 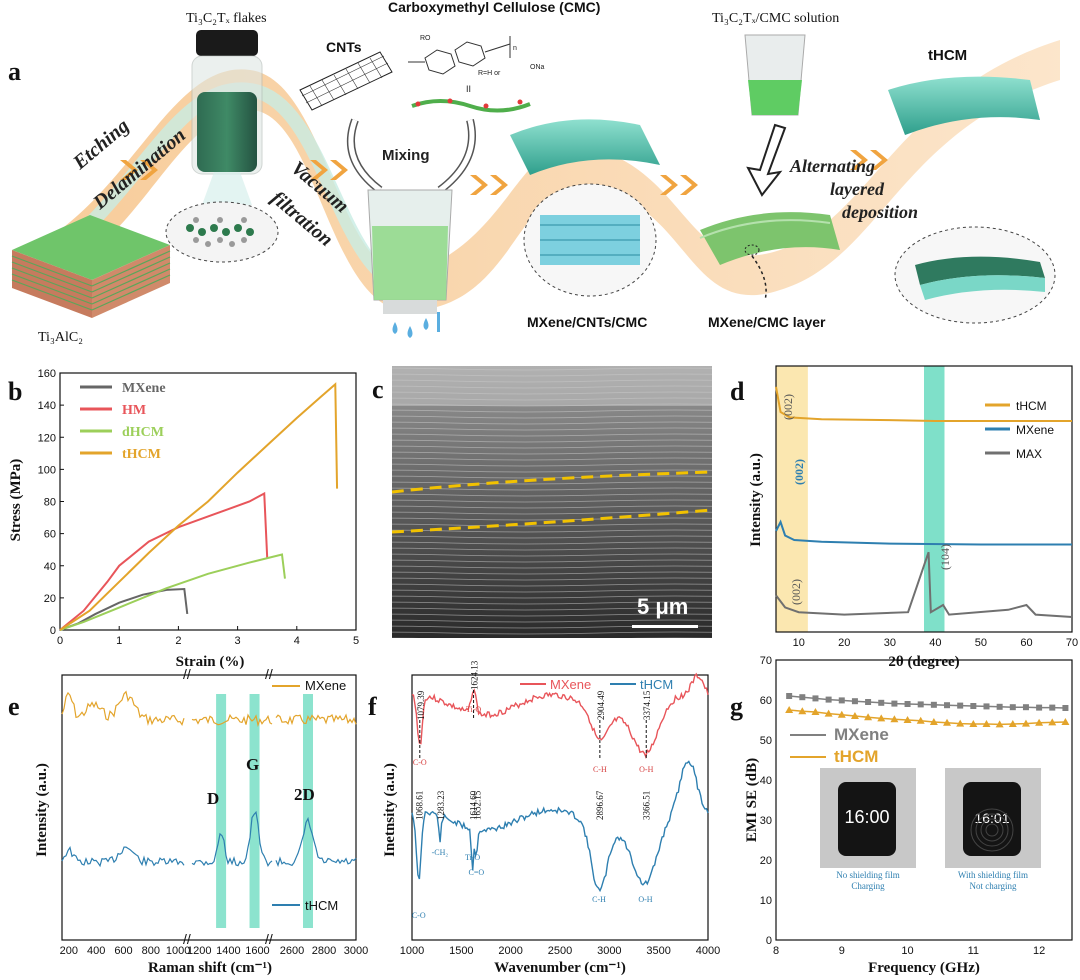 What do you see at coordinates (213, 798) in the screenshot?
I see `band-label: D` at bounding box center [213, 798].